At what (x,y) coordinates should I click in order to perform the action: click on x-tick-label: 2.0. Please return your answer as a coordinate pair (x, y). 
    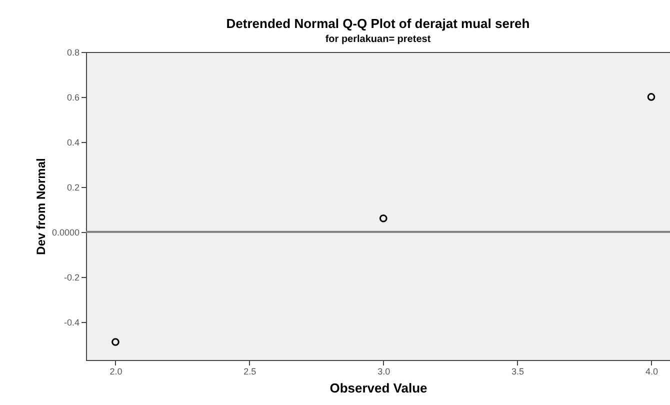
    Looking at the image, I should click on (116, 371).